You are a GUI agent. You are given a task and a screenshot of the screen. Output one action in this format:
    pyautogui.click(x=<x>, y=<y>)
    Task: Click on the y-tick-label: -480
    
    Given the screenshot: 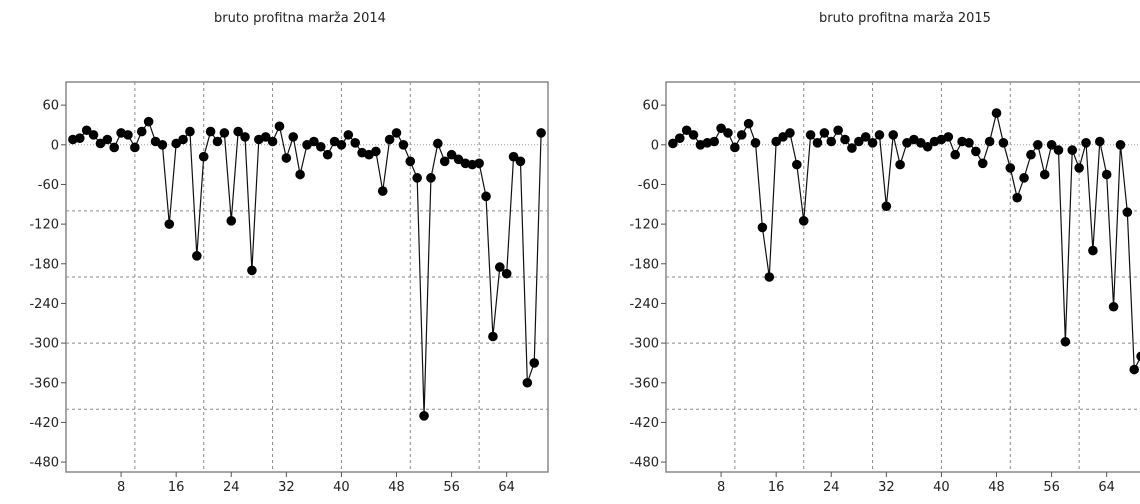 What is the action you would take?
    pyautogui.click(x=644, y=463)
    